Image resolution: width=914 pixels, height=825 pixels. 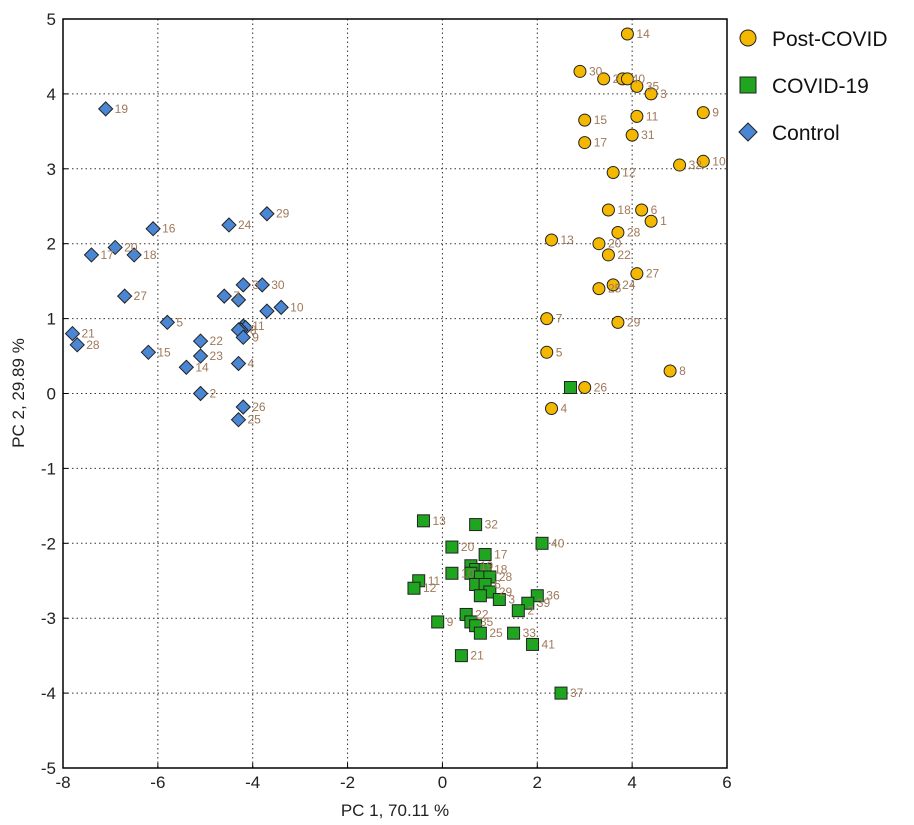 I want to click on control-point-label: 26, so click(x=259, y=407).